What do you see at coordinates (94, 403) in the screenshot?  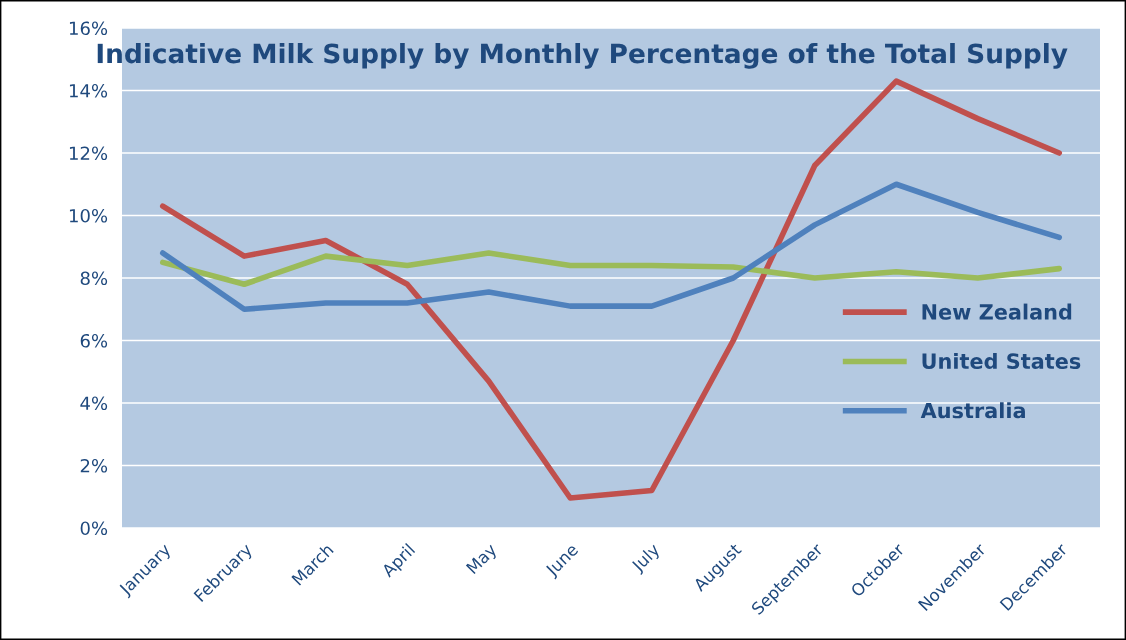 I see `y-tick-label: 4%` at bounding box center [94, 403].